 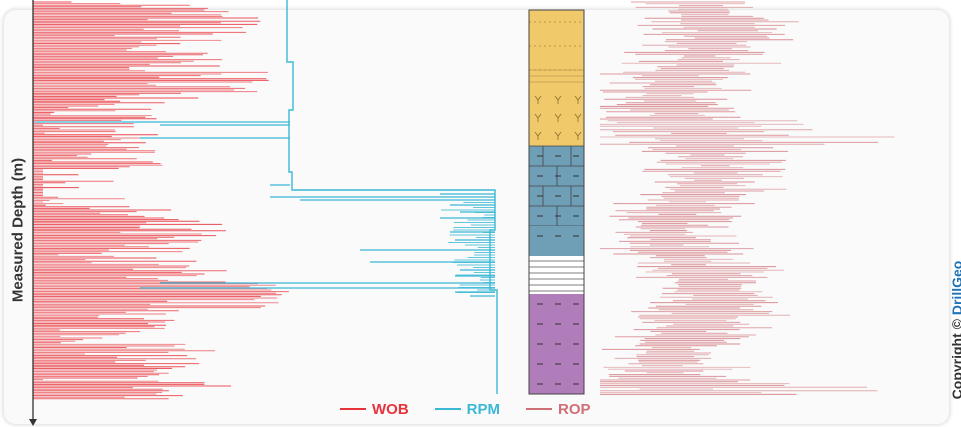 I want to click on legend-label-rpm: RPM, so click(x=483, y=409).